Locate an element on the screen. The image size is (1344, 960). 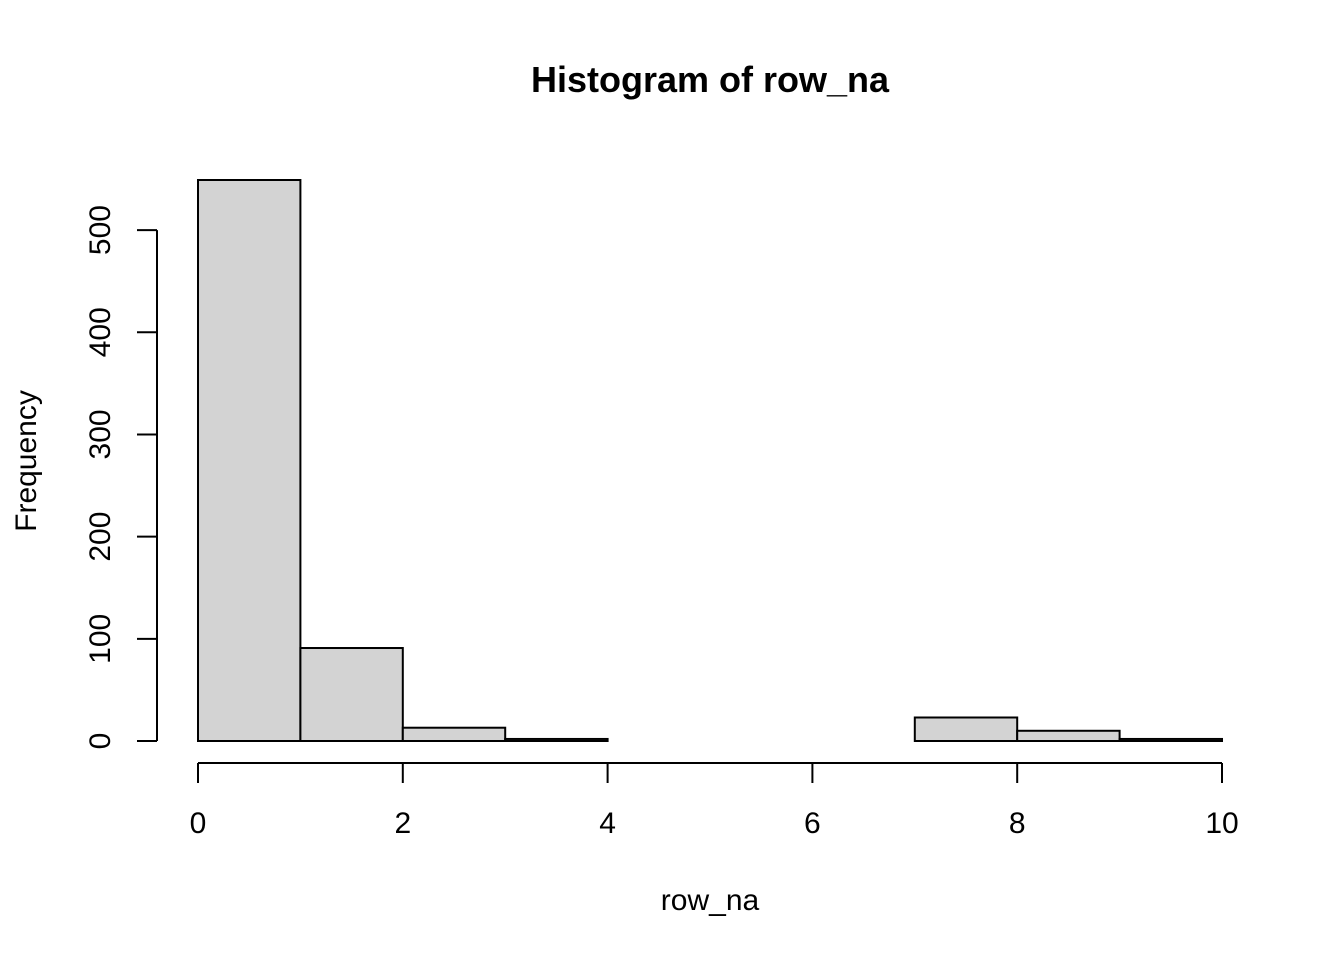
y-axis: 0 100 200 300 400 500 is located at coordinates (121, 477).